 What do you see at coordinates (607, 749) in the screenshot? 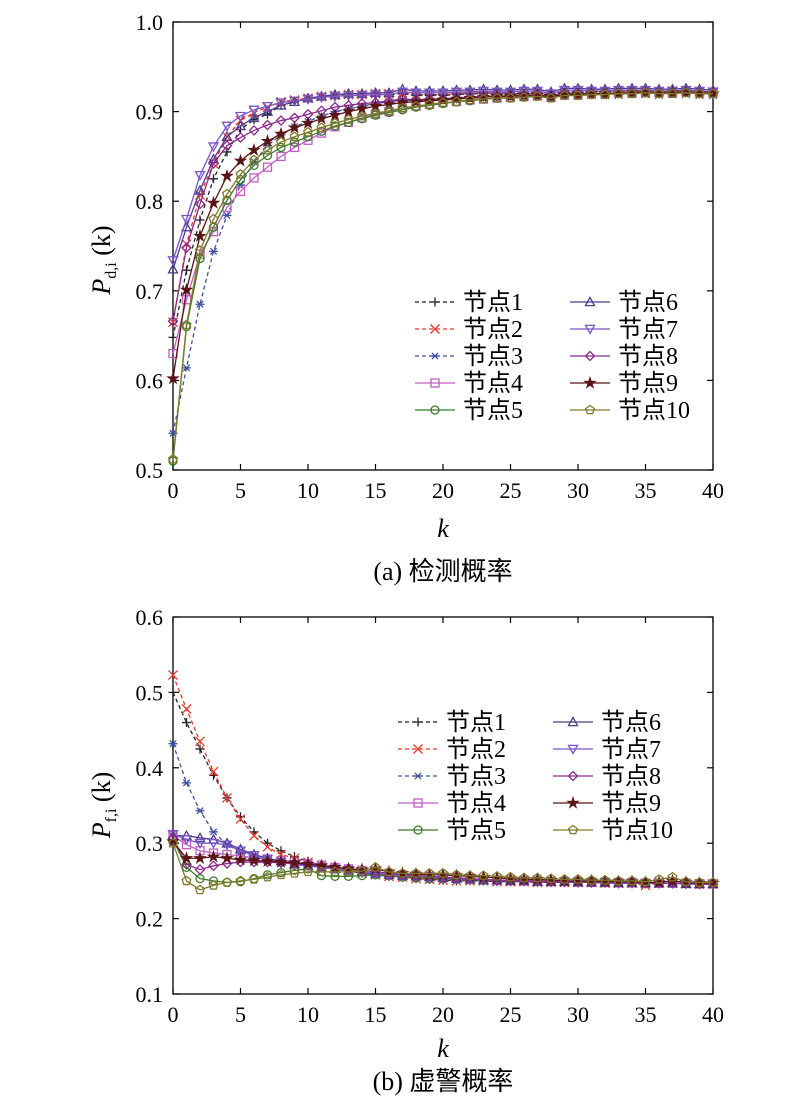
I see `legend-item: 节点7` at bounding box center [607, 749].